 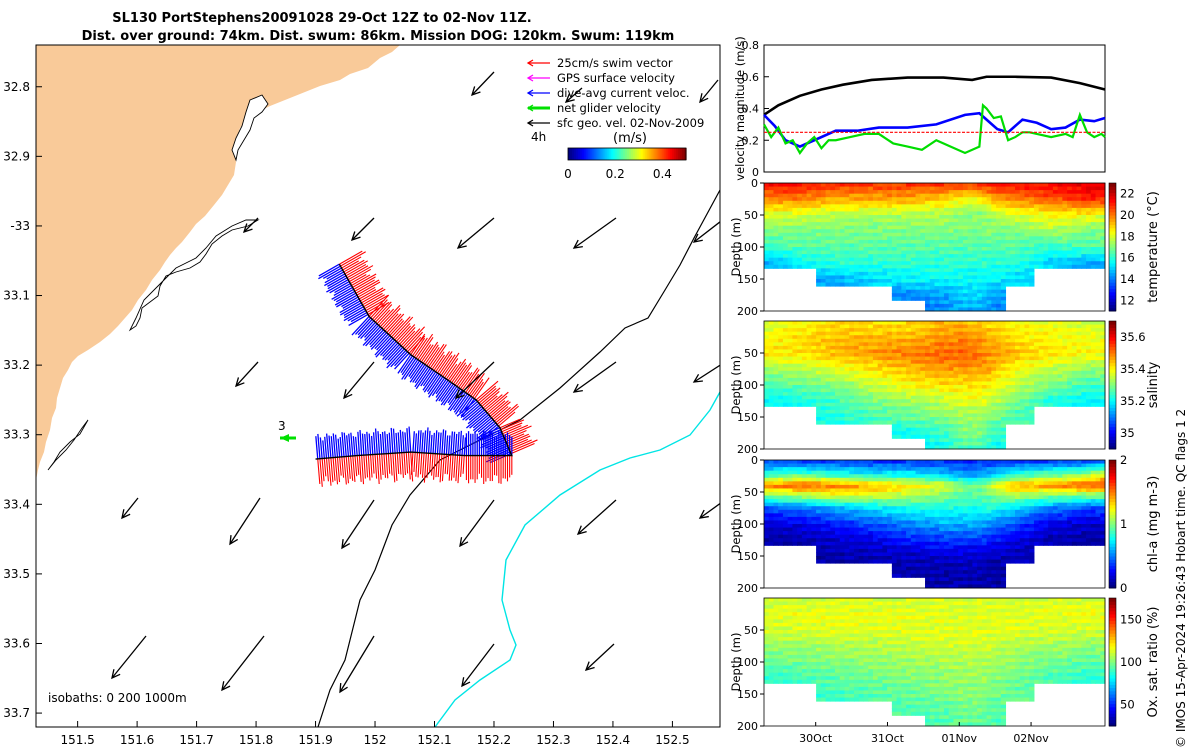 I want to click on chlorophyll-cell, so click(x=767, y=515).